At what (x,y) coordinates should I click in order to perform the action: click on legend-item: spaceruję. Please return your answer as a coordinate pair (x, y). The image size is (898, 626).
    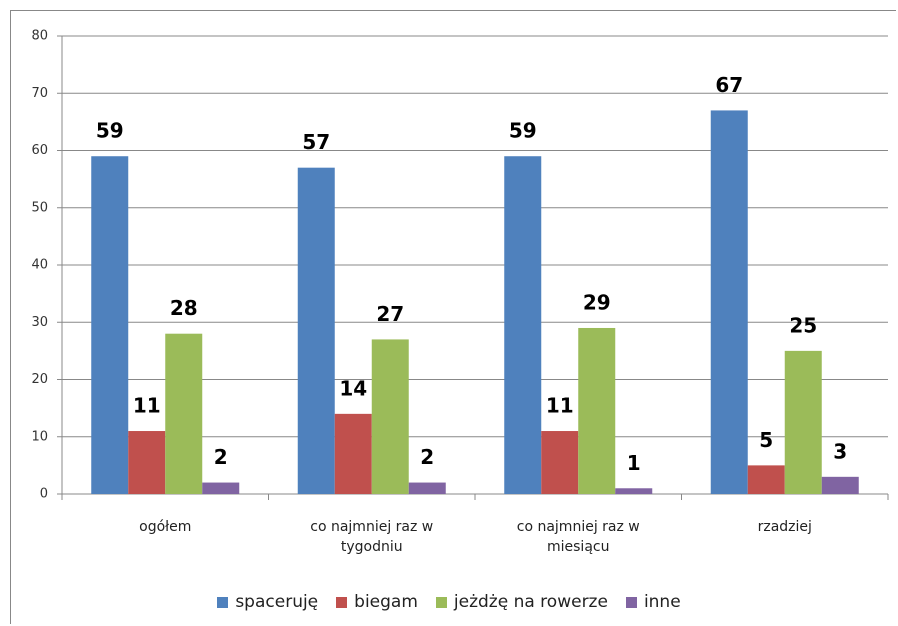
    Looking at the image, I should click on (267, 602).